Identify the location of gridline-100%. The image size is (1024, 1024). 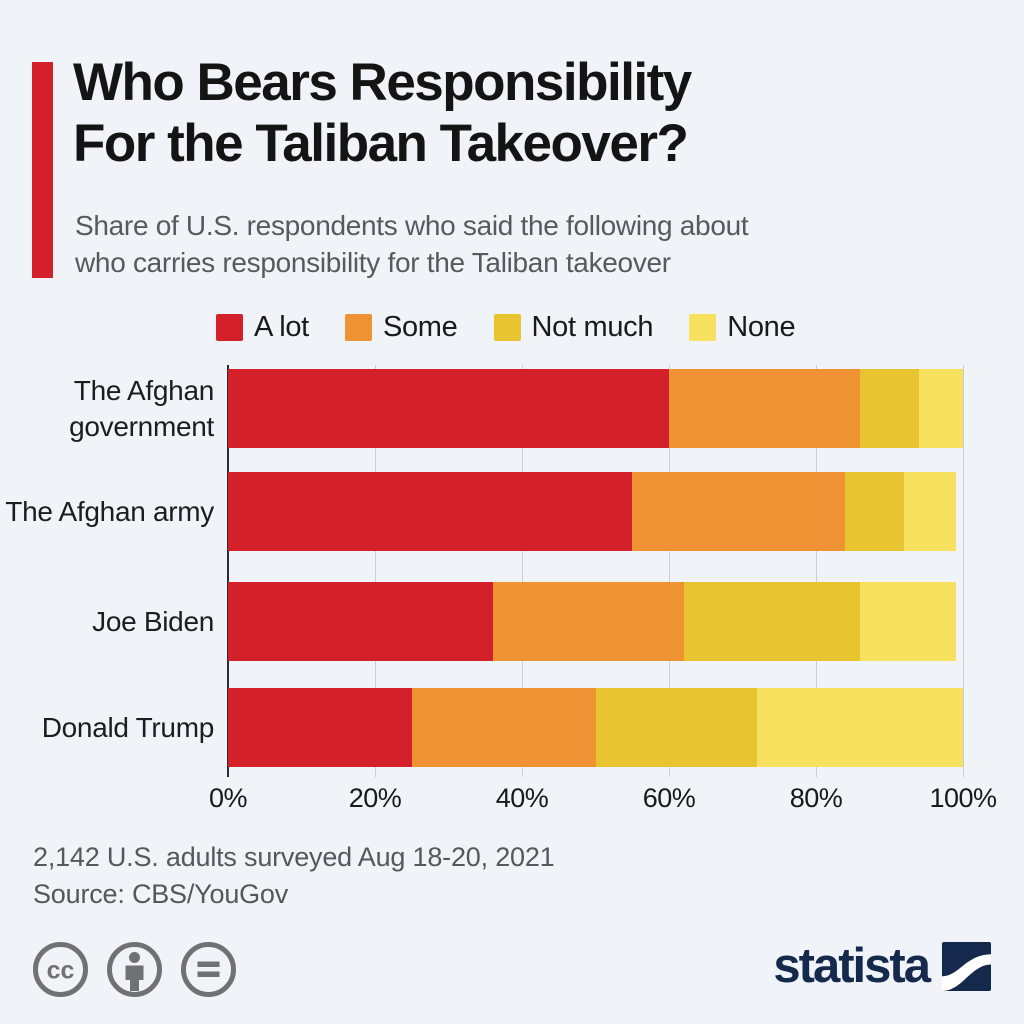
(963, 571).